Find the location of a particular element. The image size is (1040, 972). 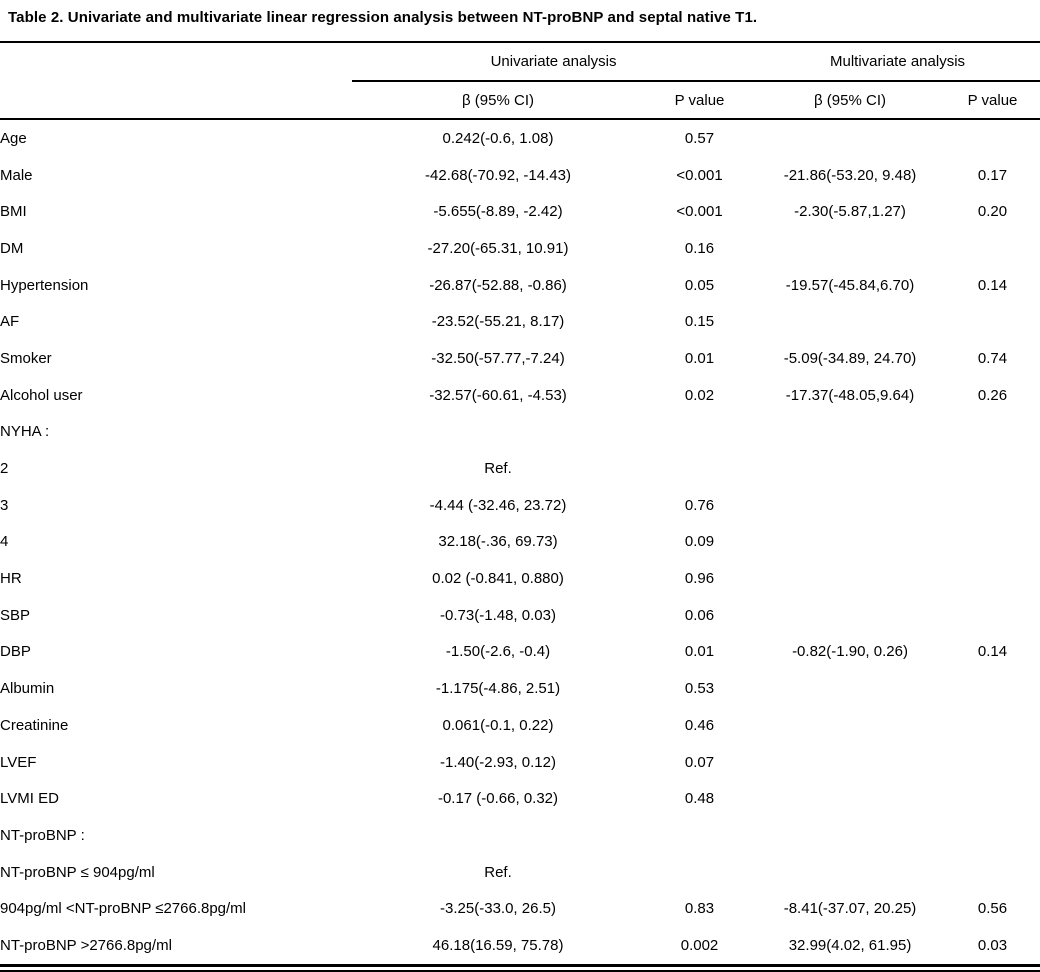

multi-beta-cell: -5.09(-34.89, 24.70) is located at coordinates (850, 358).